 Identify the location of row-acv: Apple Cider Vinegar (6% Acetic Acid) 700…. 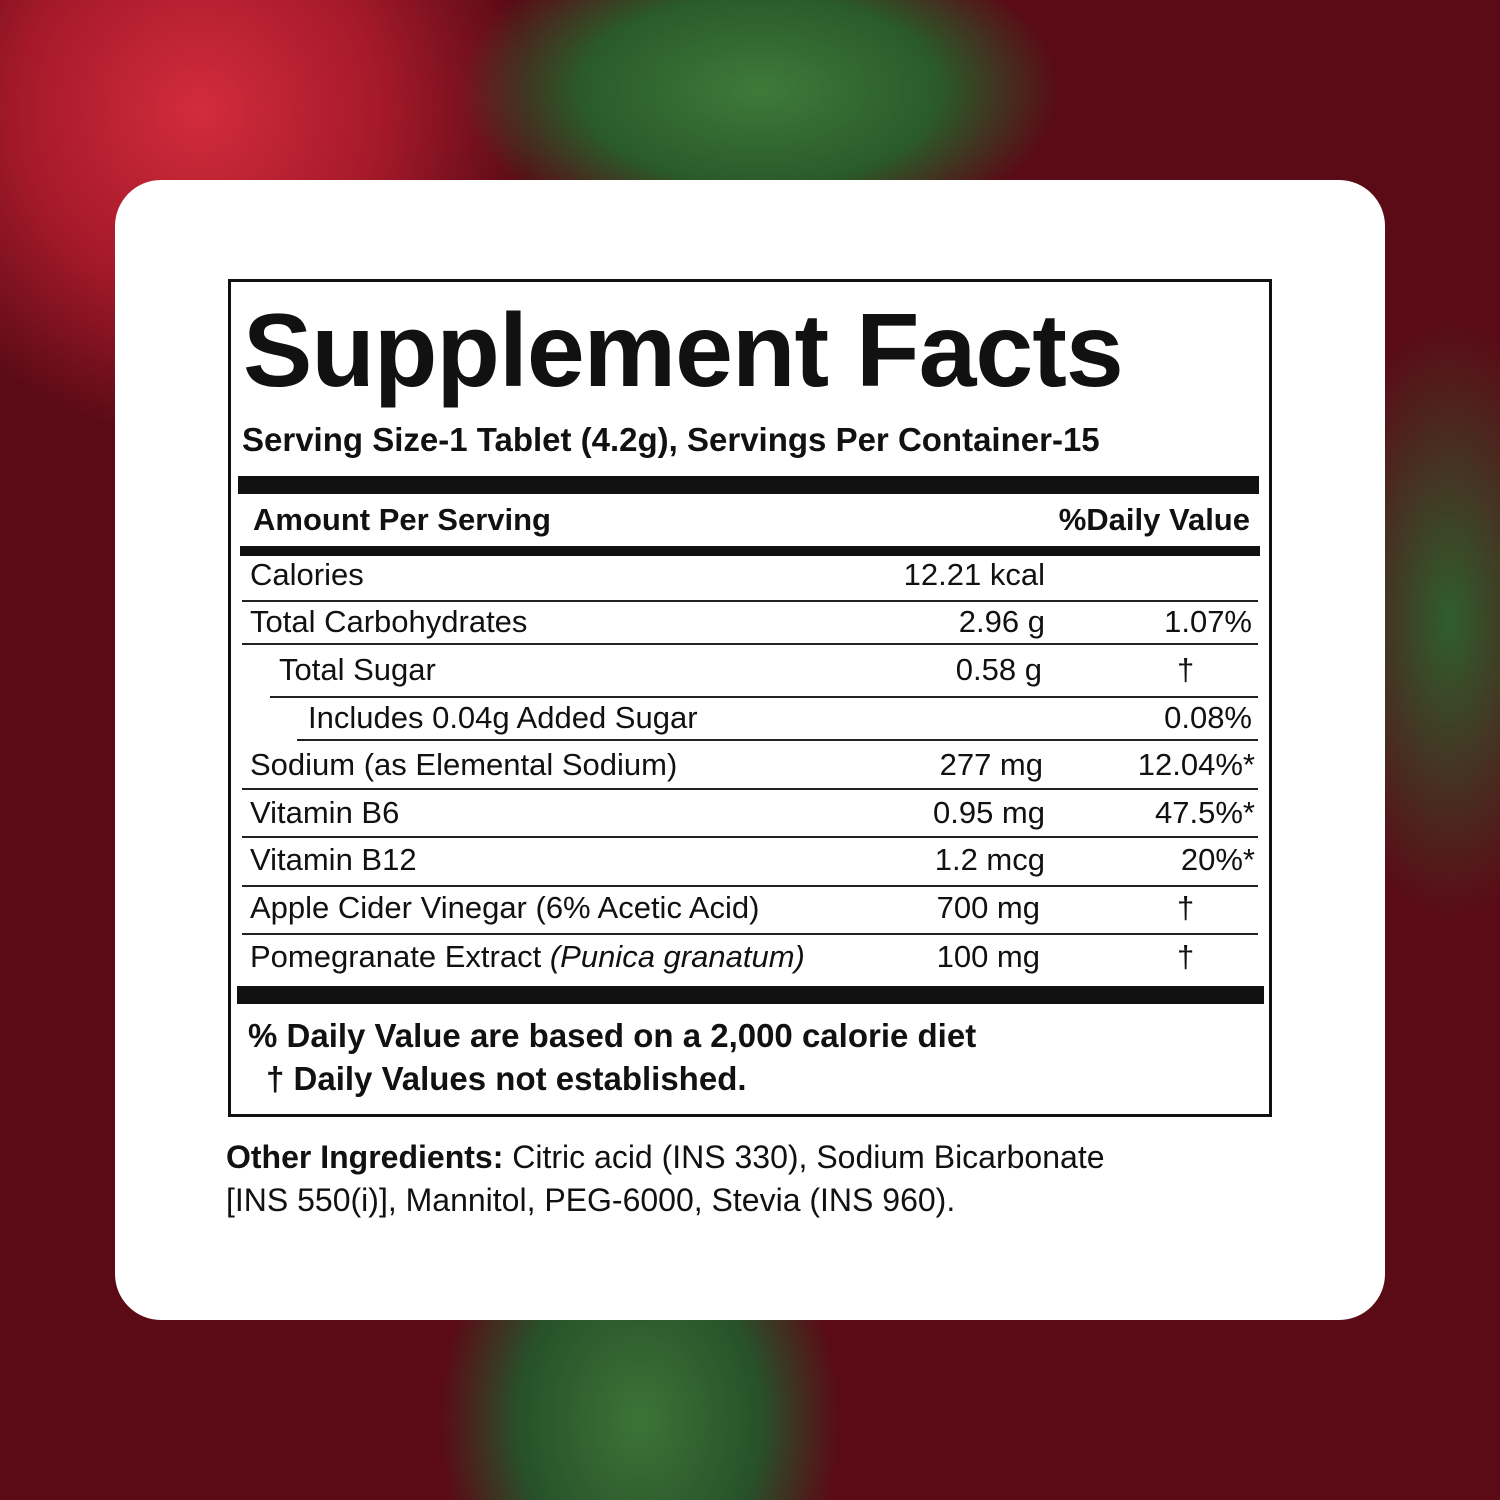
(750, 914).